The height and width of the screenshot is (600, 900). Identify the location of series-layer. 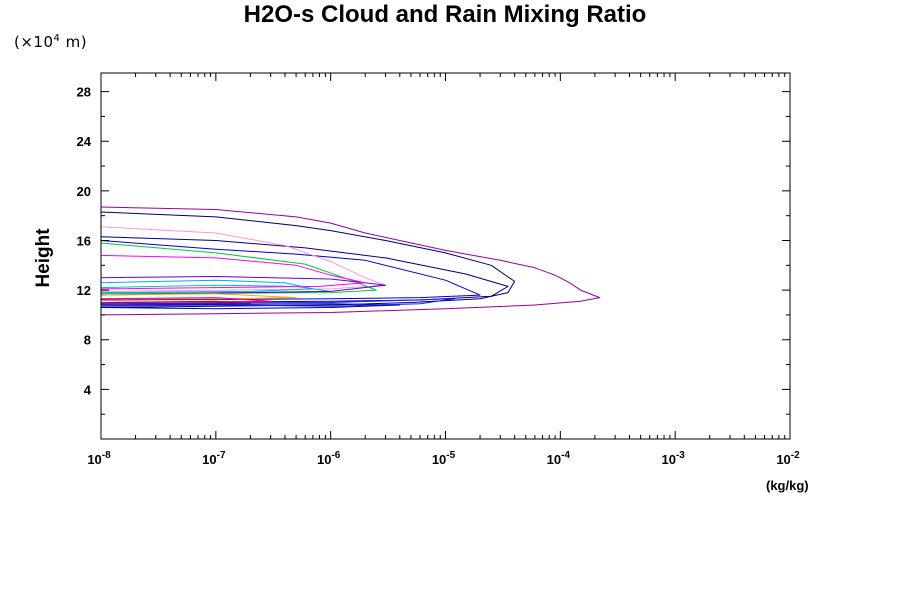
(350, 261).